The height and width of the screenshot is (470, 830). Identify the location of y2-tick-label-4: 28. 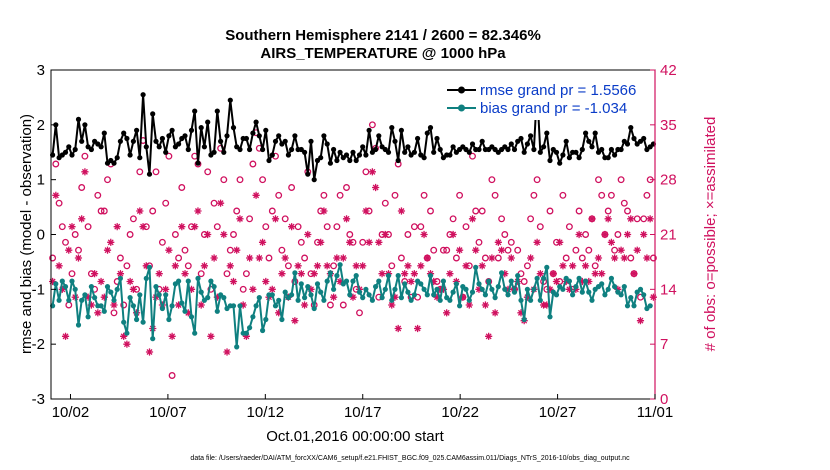
(668, 180).